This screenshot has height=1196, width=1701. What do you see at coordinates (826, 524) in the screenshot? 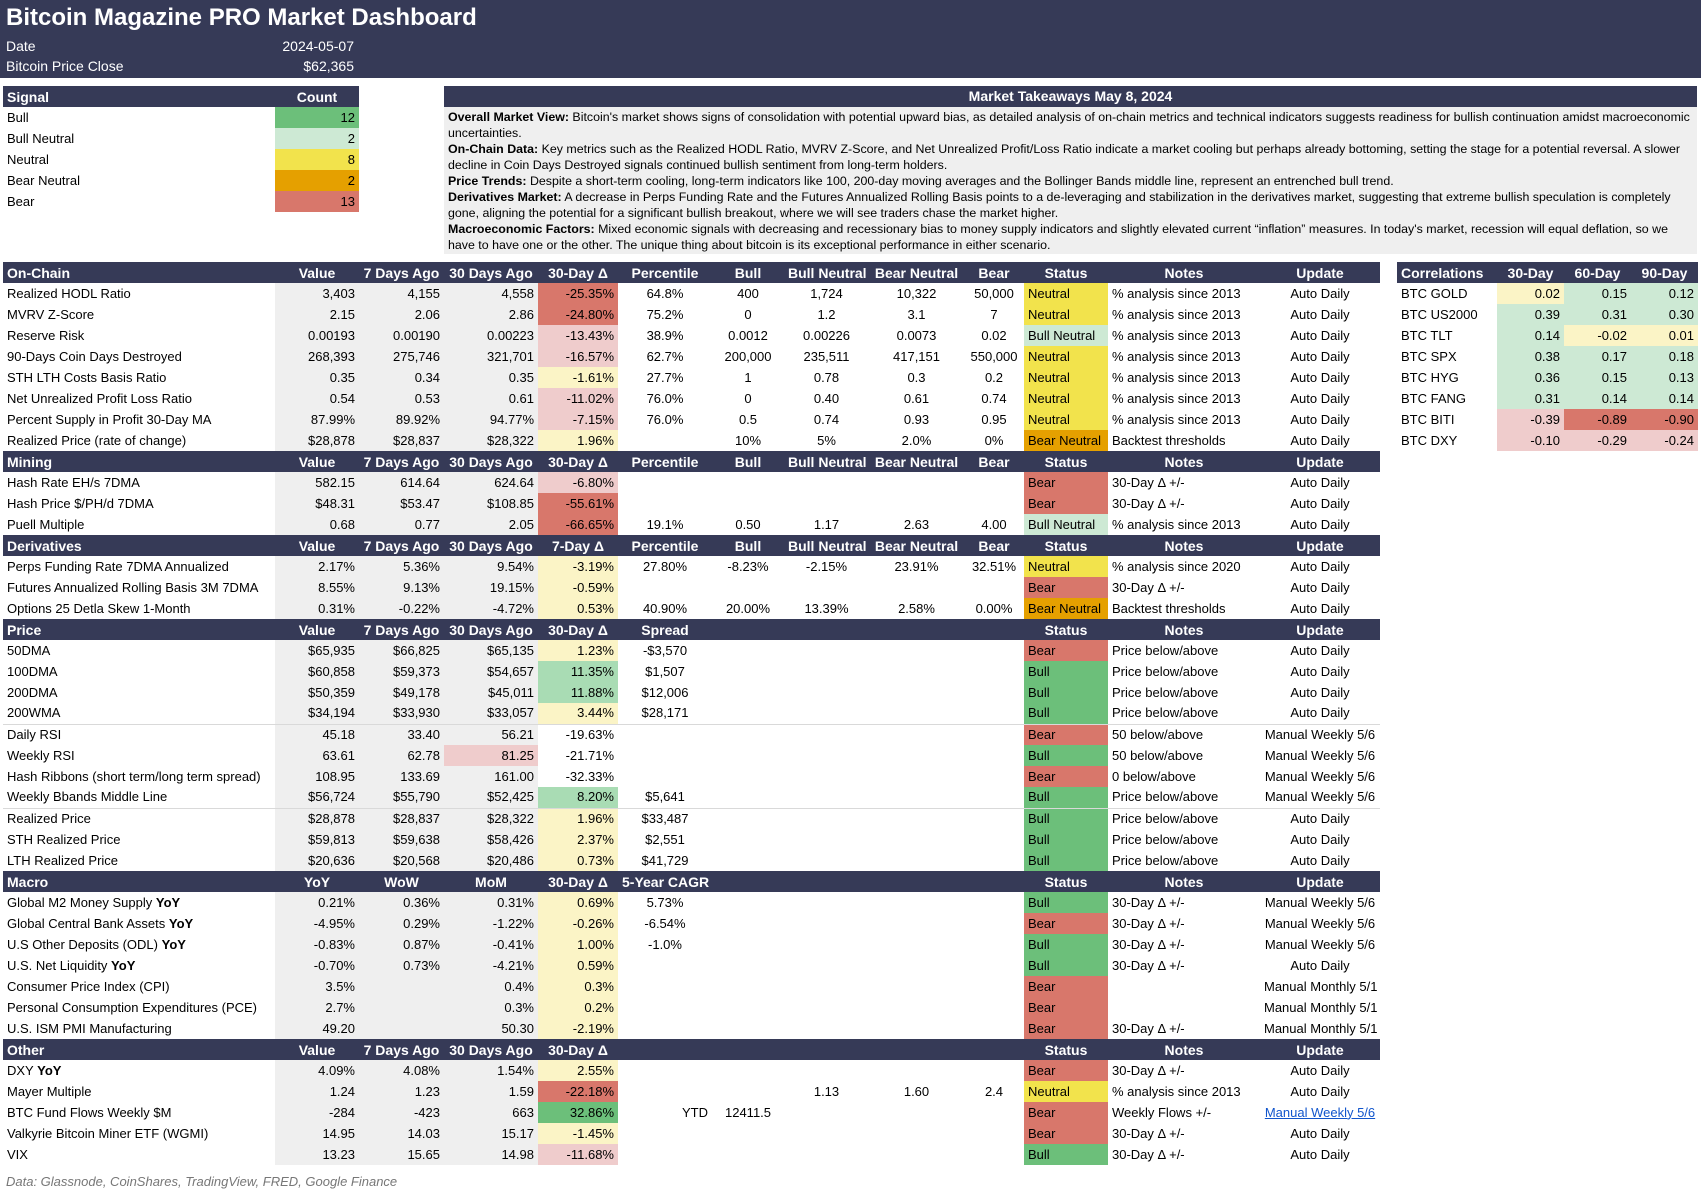
I see `threshold-bull-neutral-text: 1.17` at bounding box center [826, 524].